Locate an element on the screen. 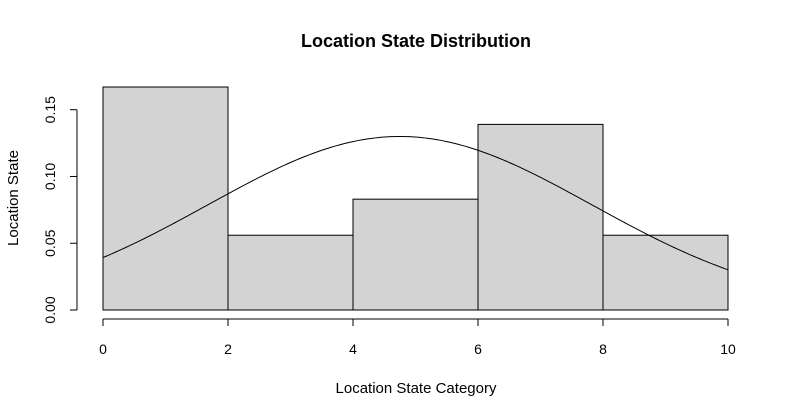 This screenshot has width=794, height=417. x-tick-label: 4 is located at coordinates (353, 349).